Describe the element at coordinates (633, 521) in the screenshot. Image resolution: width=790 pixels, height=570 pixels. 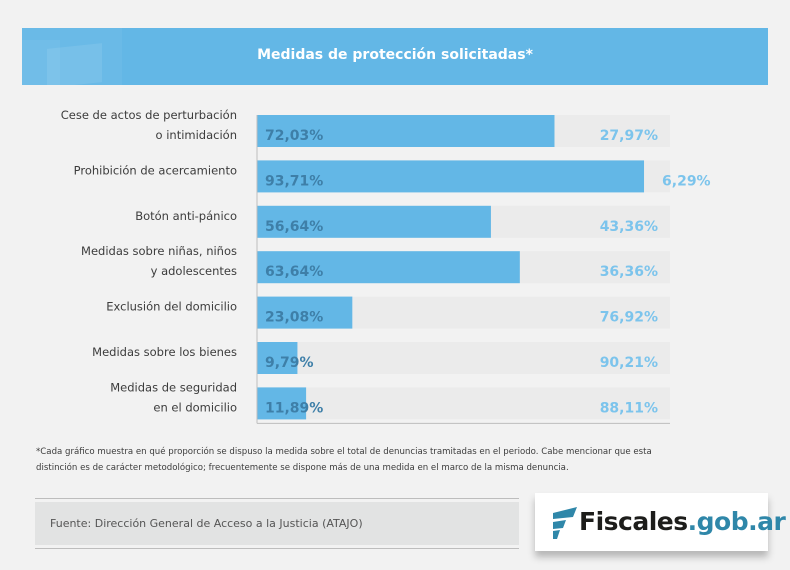
I see `logo-text-fiscales: Fiscales` at that location.